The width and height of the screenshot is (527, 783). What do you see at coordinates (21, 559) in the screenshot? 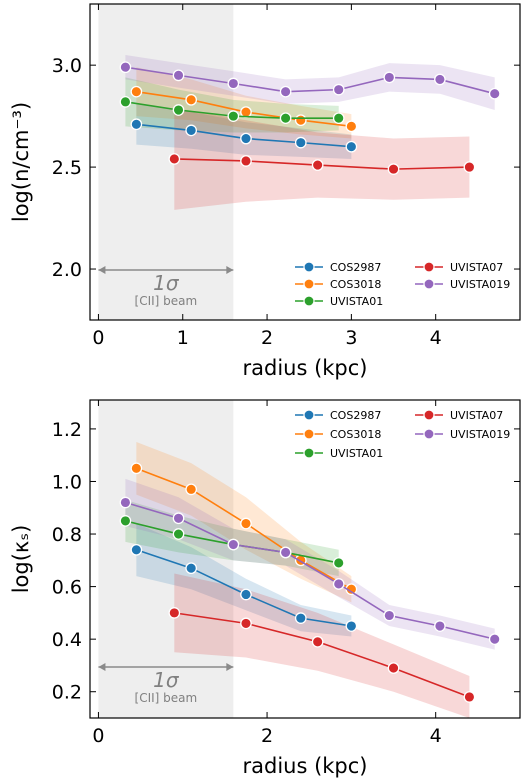
I see `y-axis-label: log(κₛ)` at bounding box center [21, 559].